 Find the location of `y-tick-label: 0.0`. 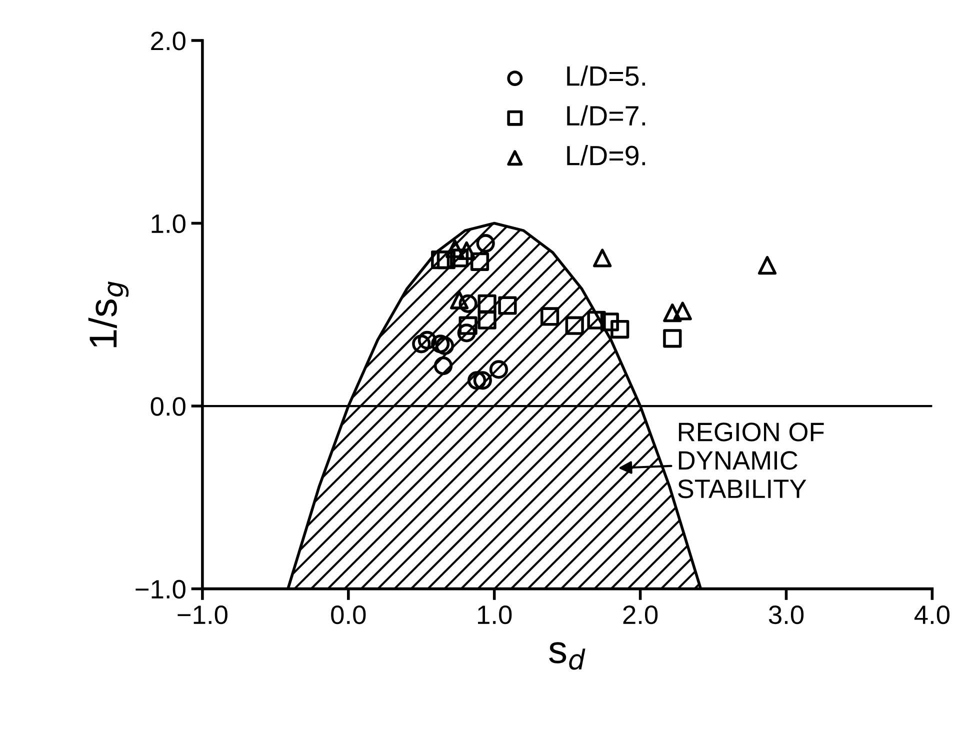

y-tick-label: 0.0 is located at coordinates (168, 406).